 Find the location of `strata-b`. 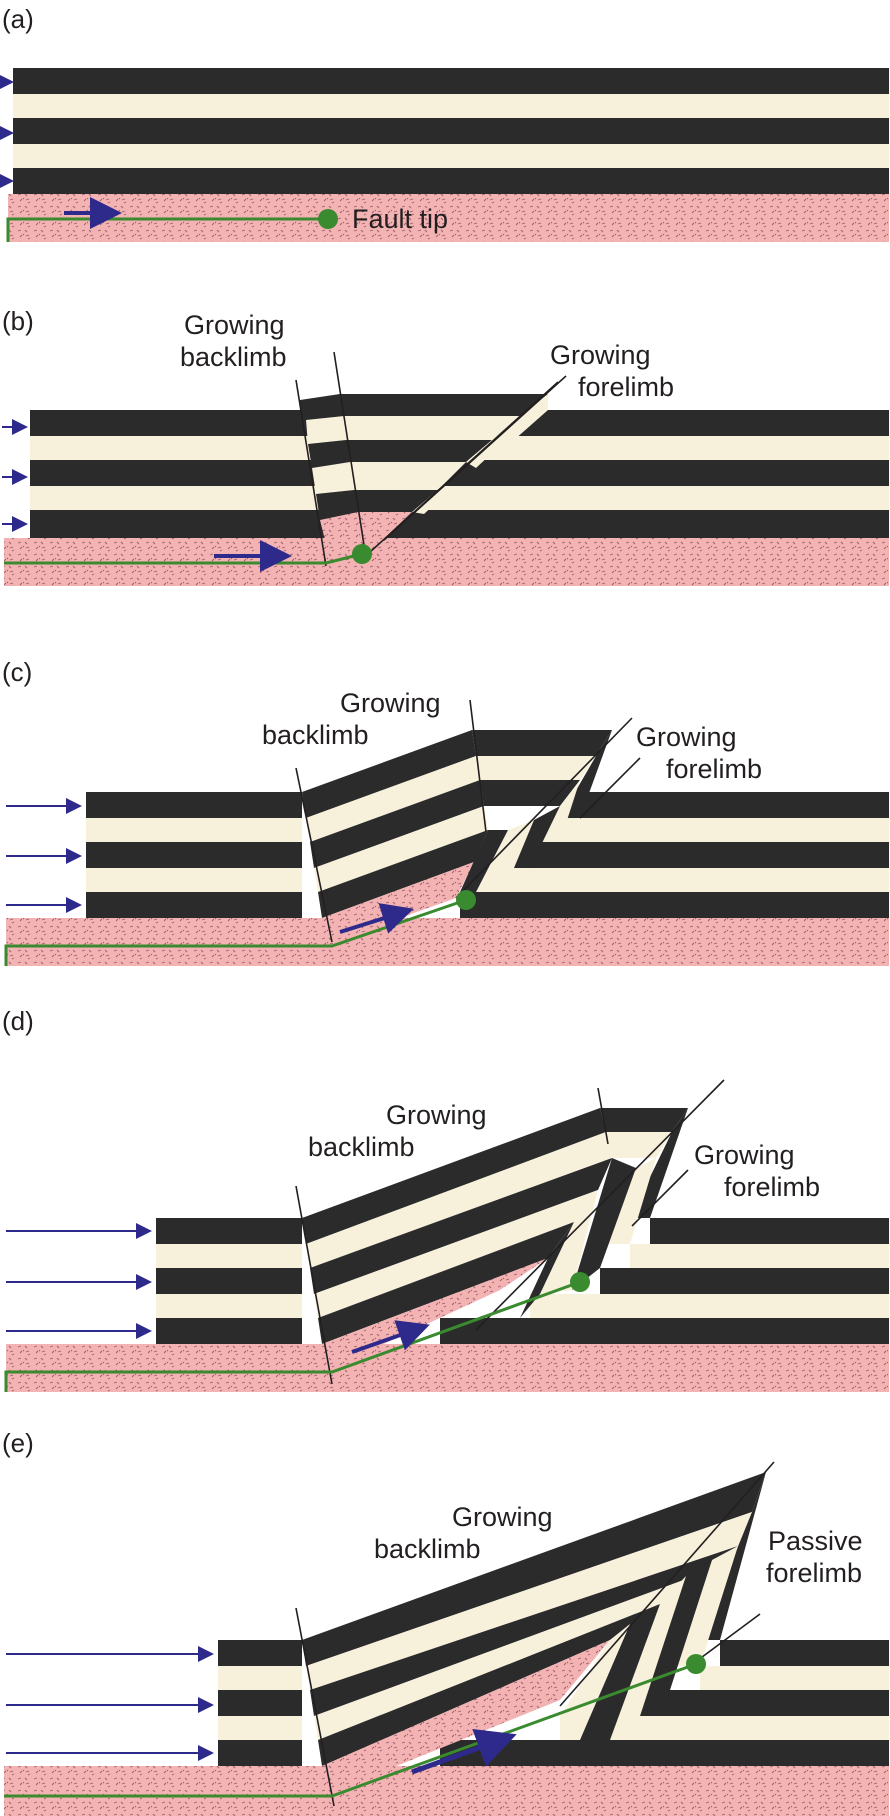

strata-b is located at coordinates (446, 490).